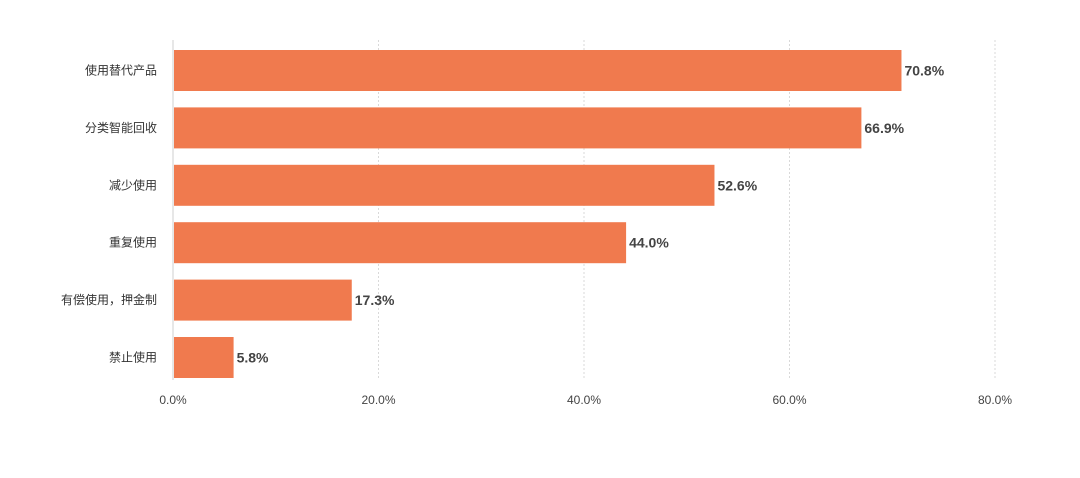 This screenshot has width=1080, height=478. I want to click on category-label: 分类智能回收, so click(121, 127).